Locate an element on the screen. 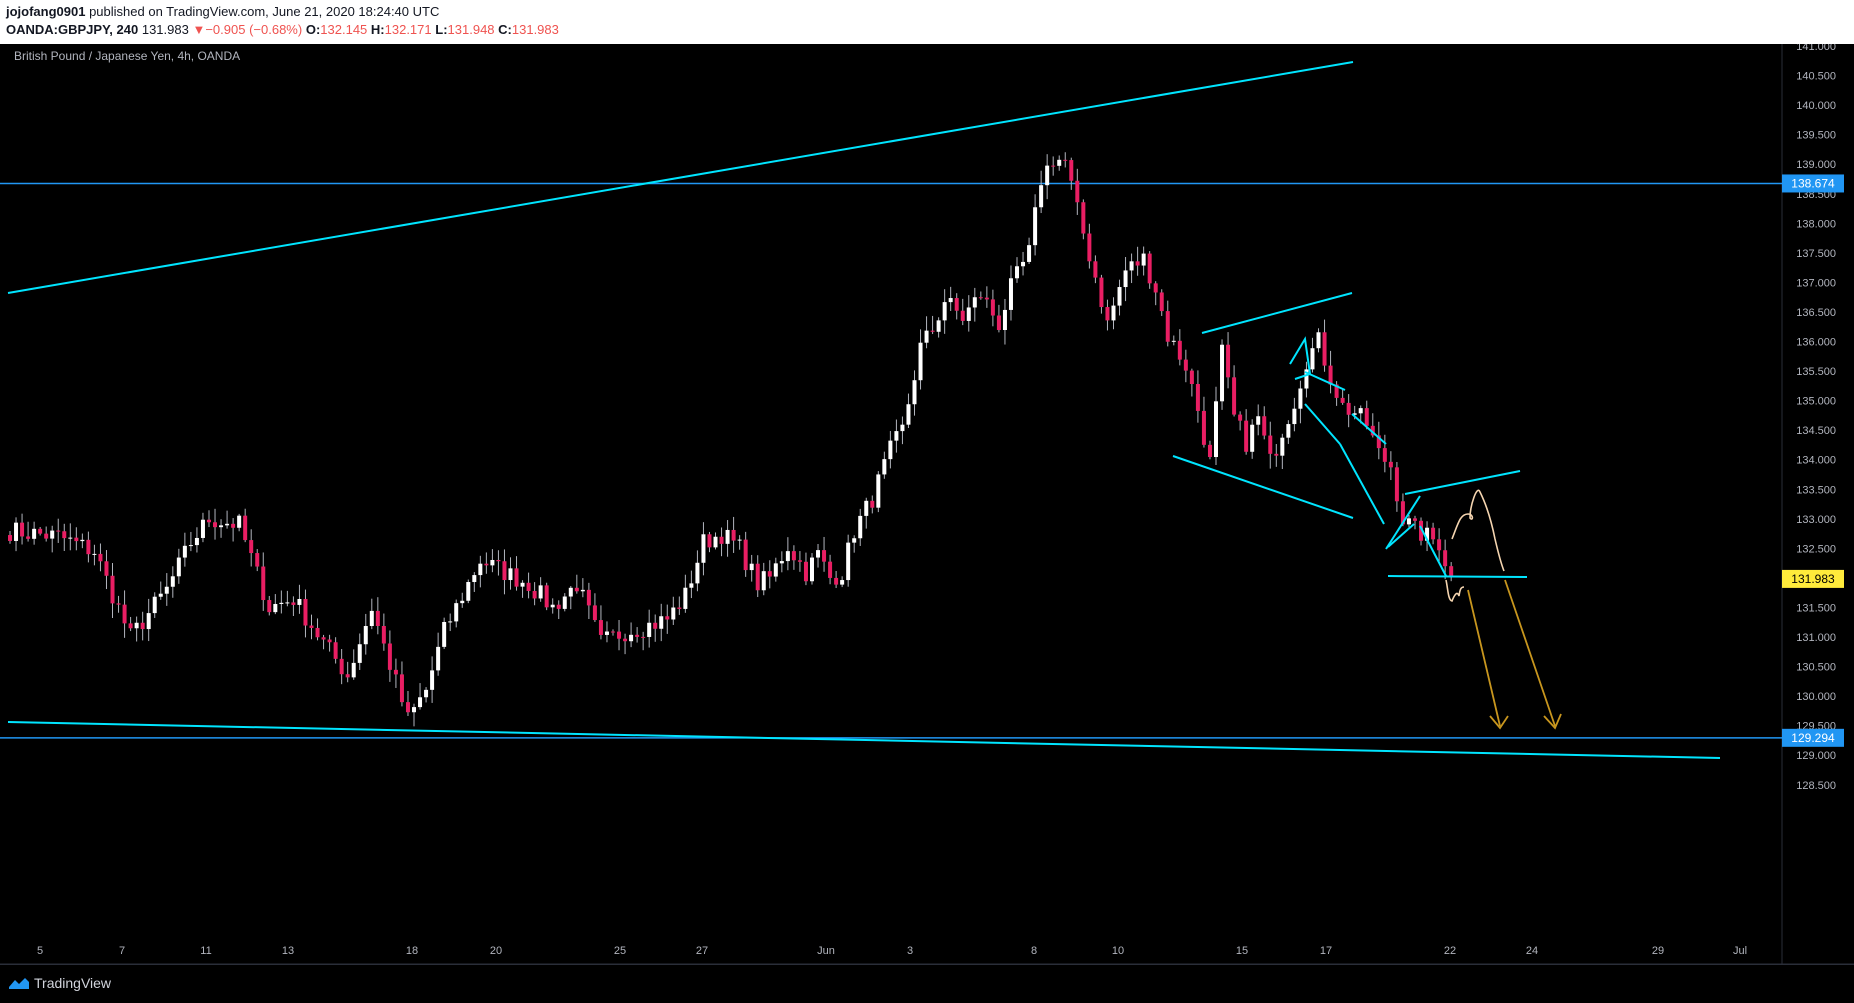 The width and height of the screenshot is (1854, 1003). low-label: L: is located at coordinates (441, 29).